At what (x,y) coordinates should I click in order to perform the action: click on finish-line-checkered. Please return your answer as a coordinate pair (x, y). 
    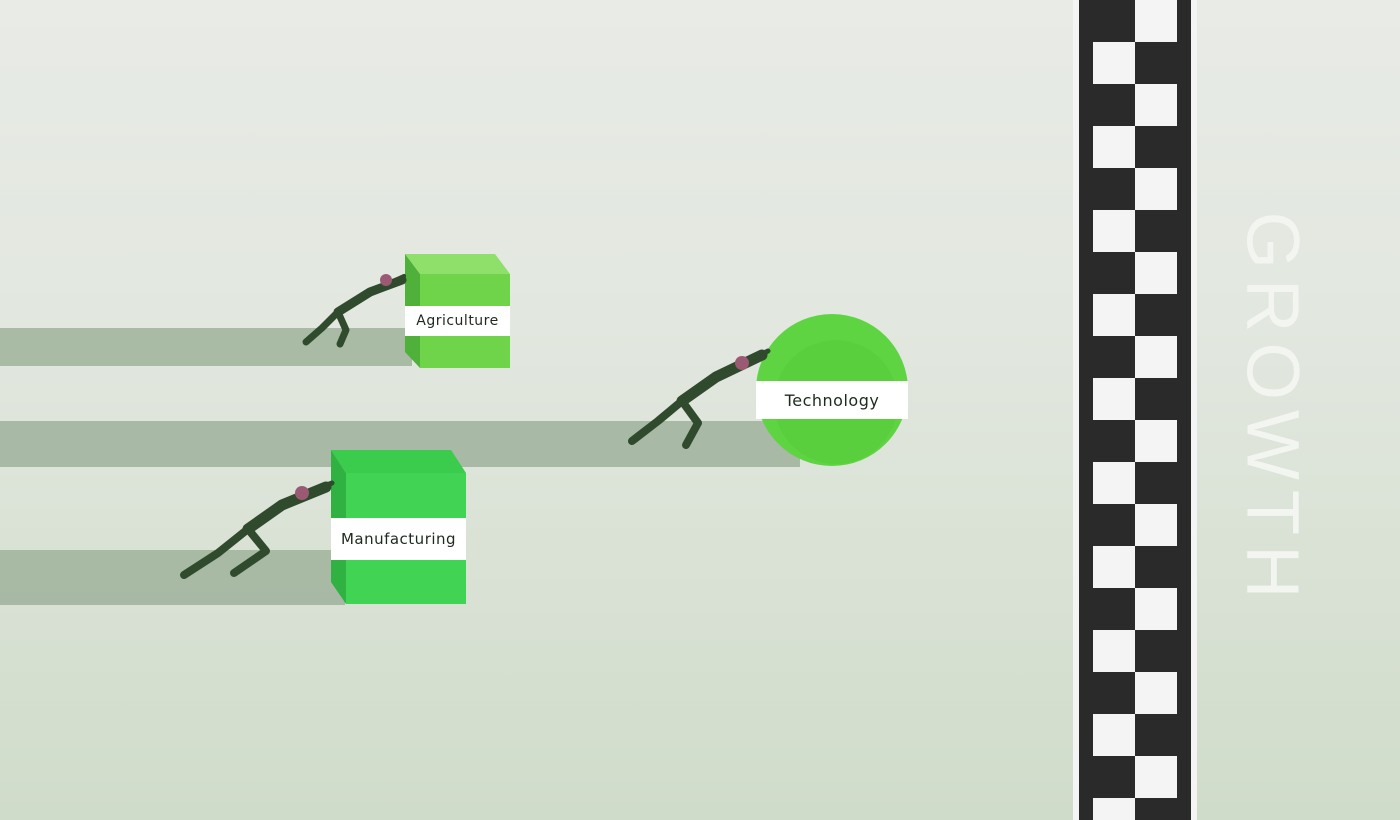
    Looking at the image, I should click on (1135, 410).